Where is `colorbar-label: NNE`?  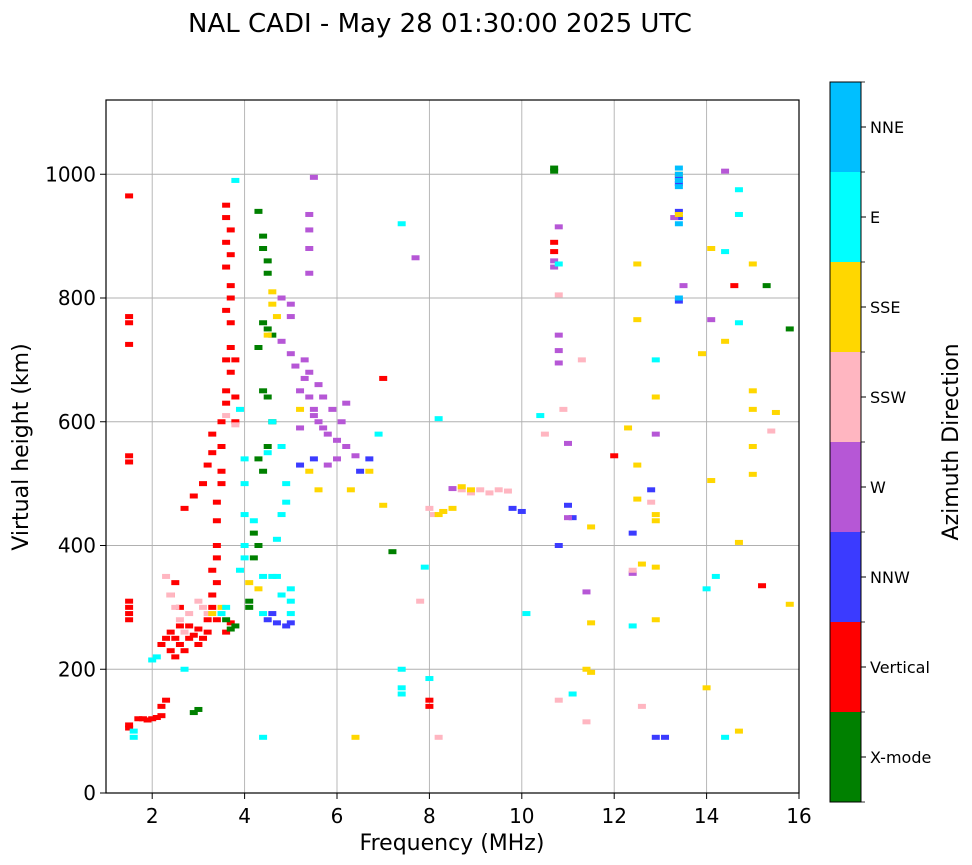 colorbar-label: NNE is located at coordinates (887, 127).